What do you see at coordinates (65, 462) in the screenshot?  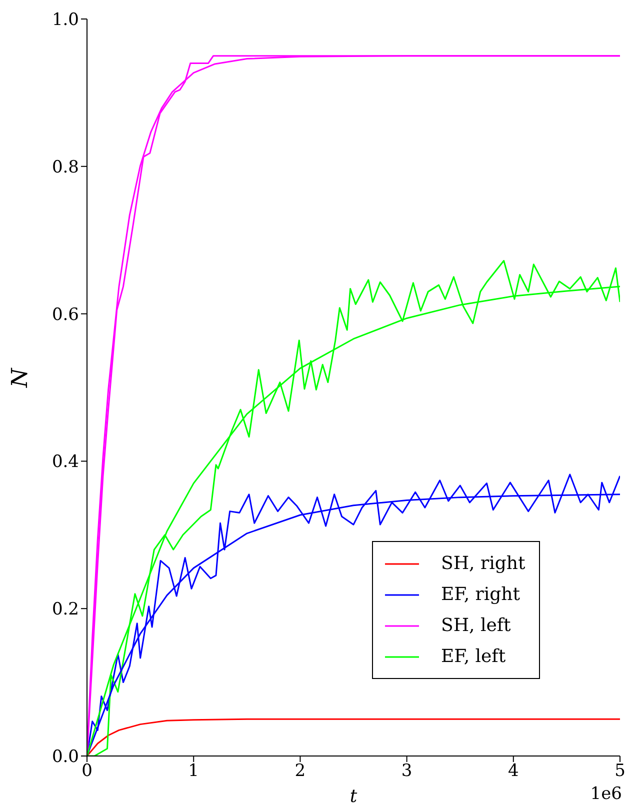 I see `y-tick-label: 0.4` at bounding box center [65, 462].